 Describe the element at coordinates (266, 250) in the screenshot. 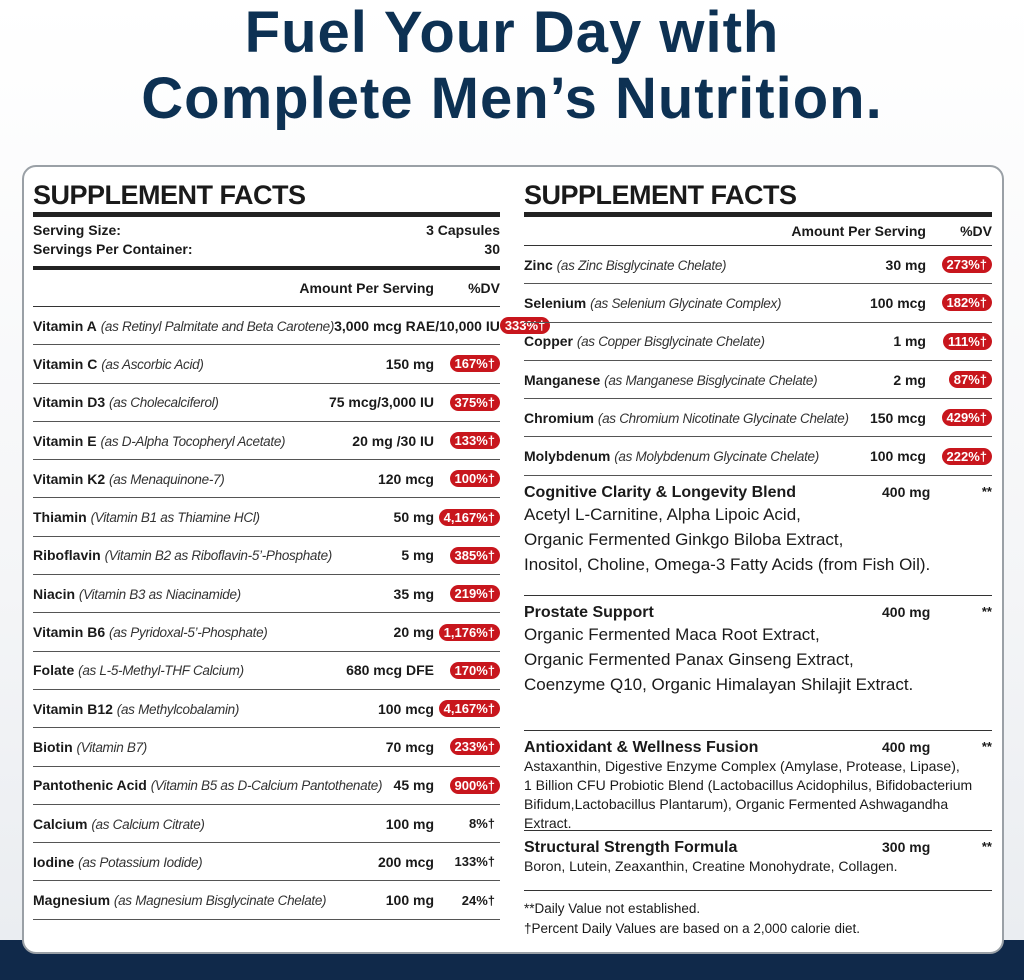

I see `serving-row: Servings Per Container: 30` at that location.